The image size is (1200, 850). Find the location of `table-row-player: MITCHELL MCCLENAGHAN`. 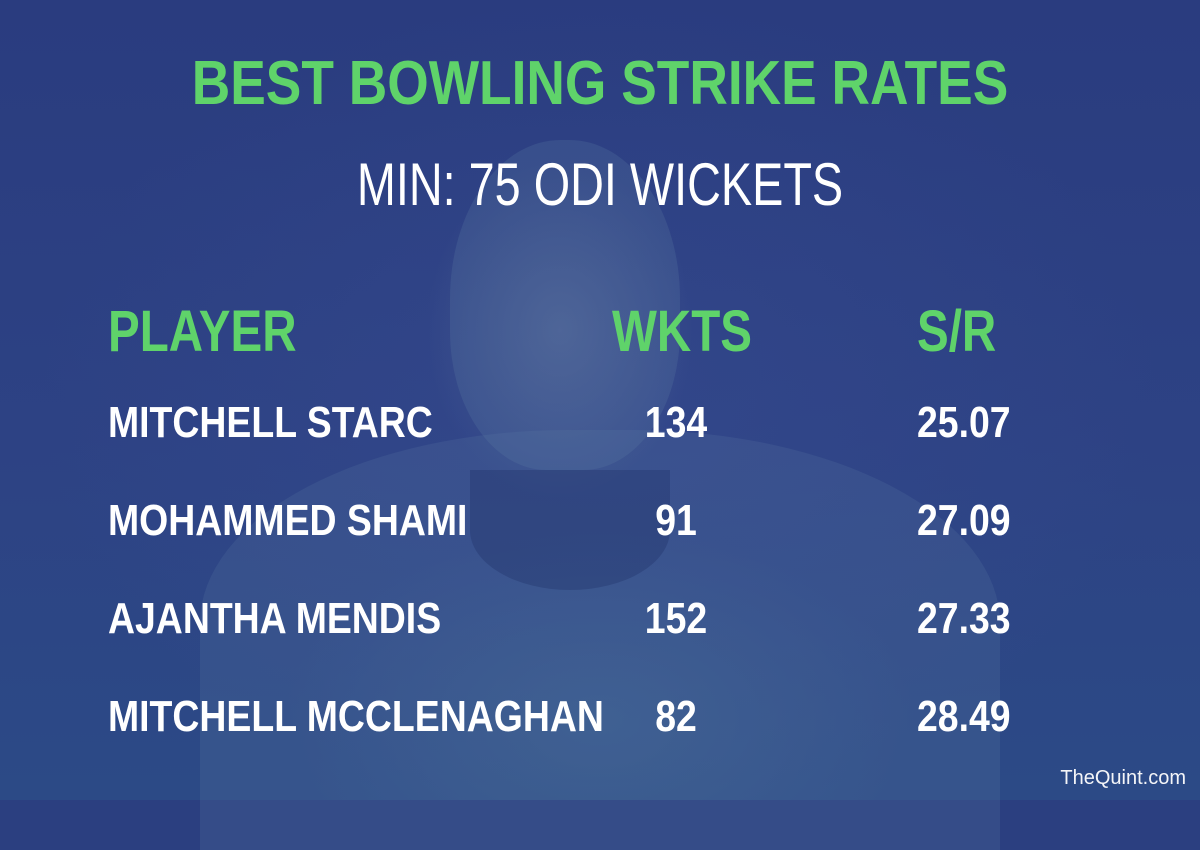

table-row-player: MITCHELL MCCLENAGHAN is located at coordinates (356, 716).